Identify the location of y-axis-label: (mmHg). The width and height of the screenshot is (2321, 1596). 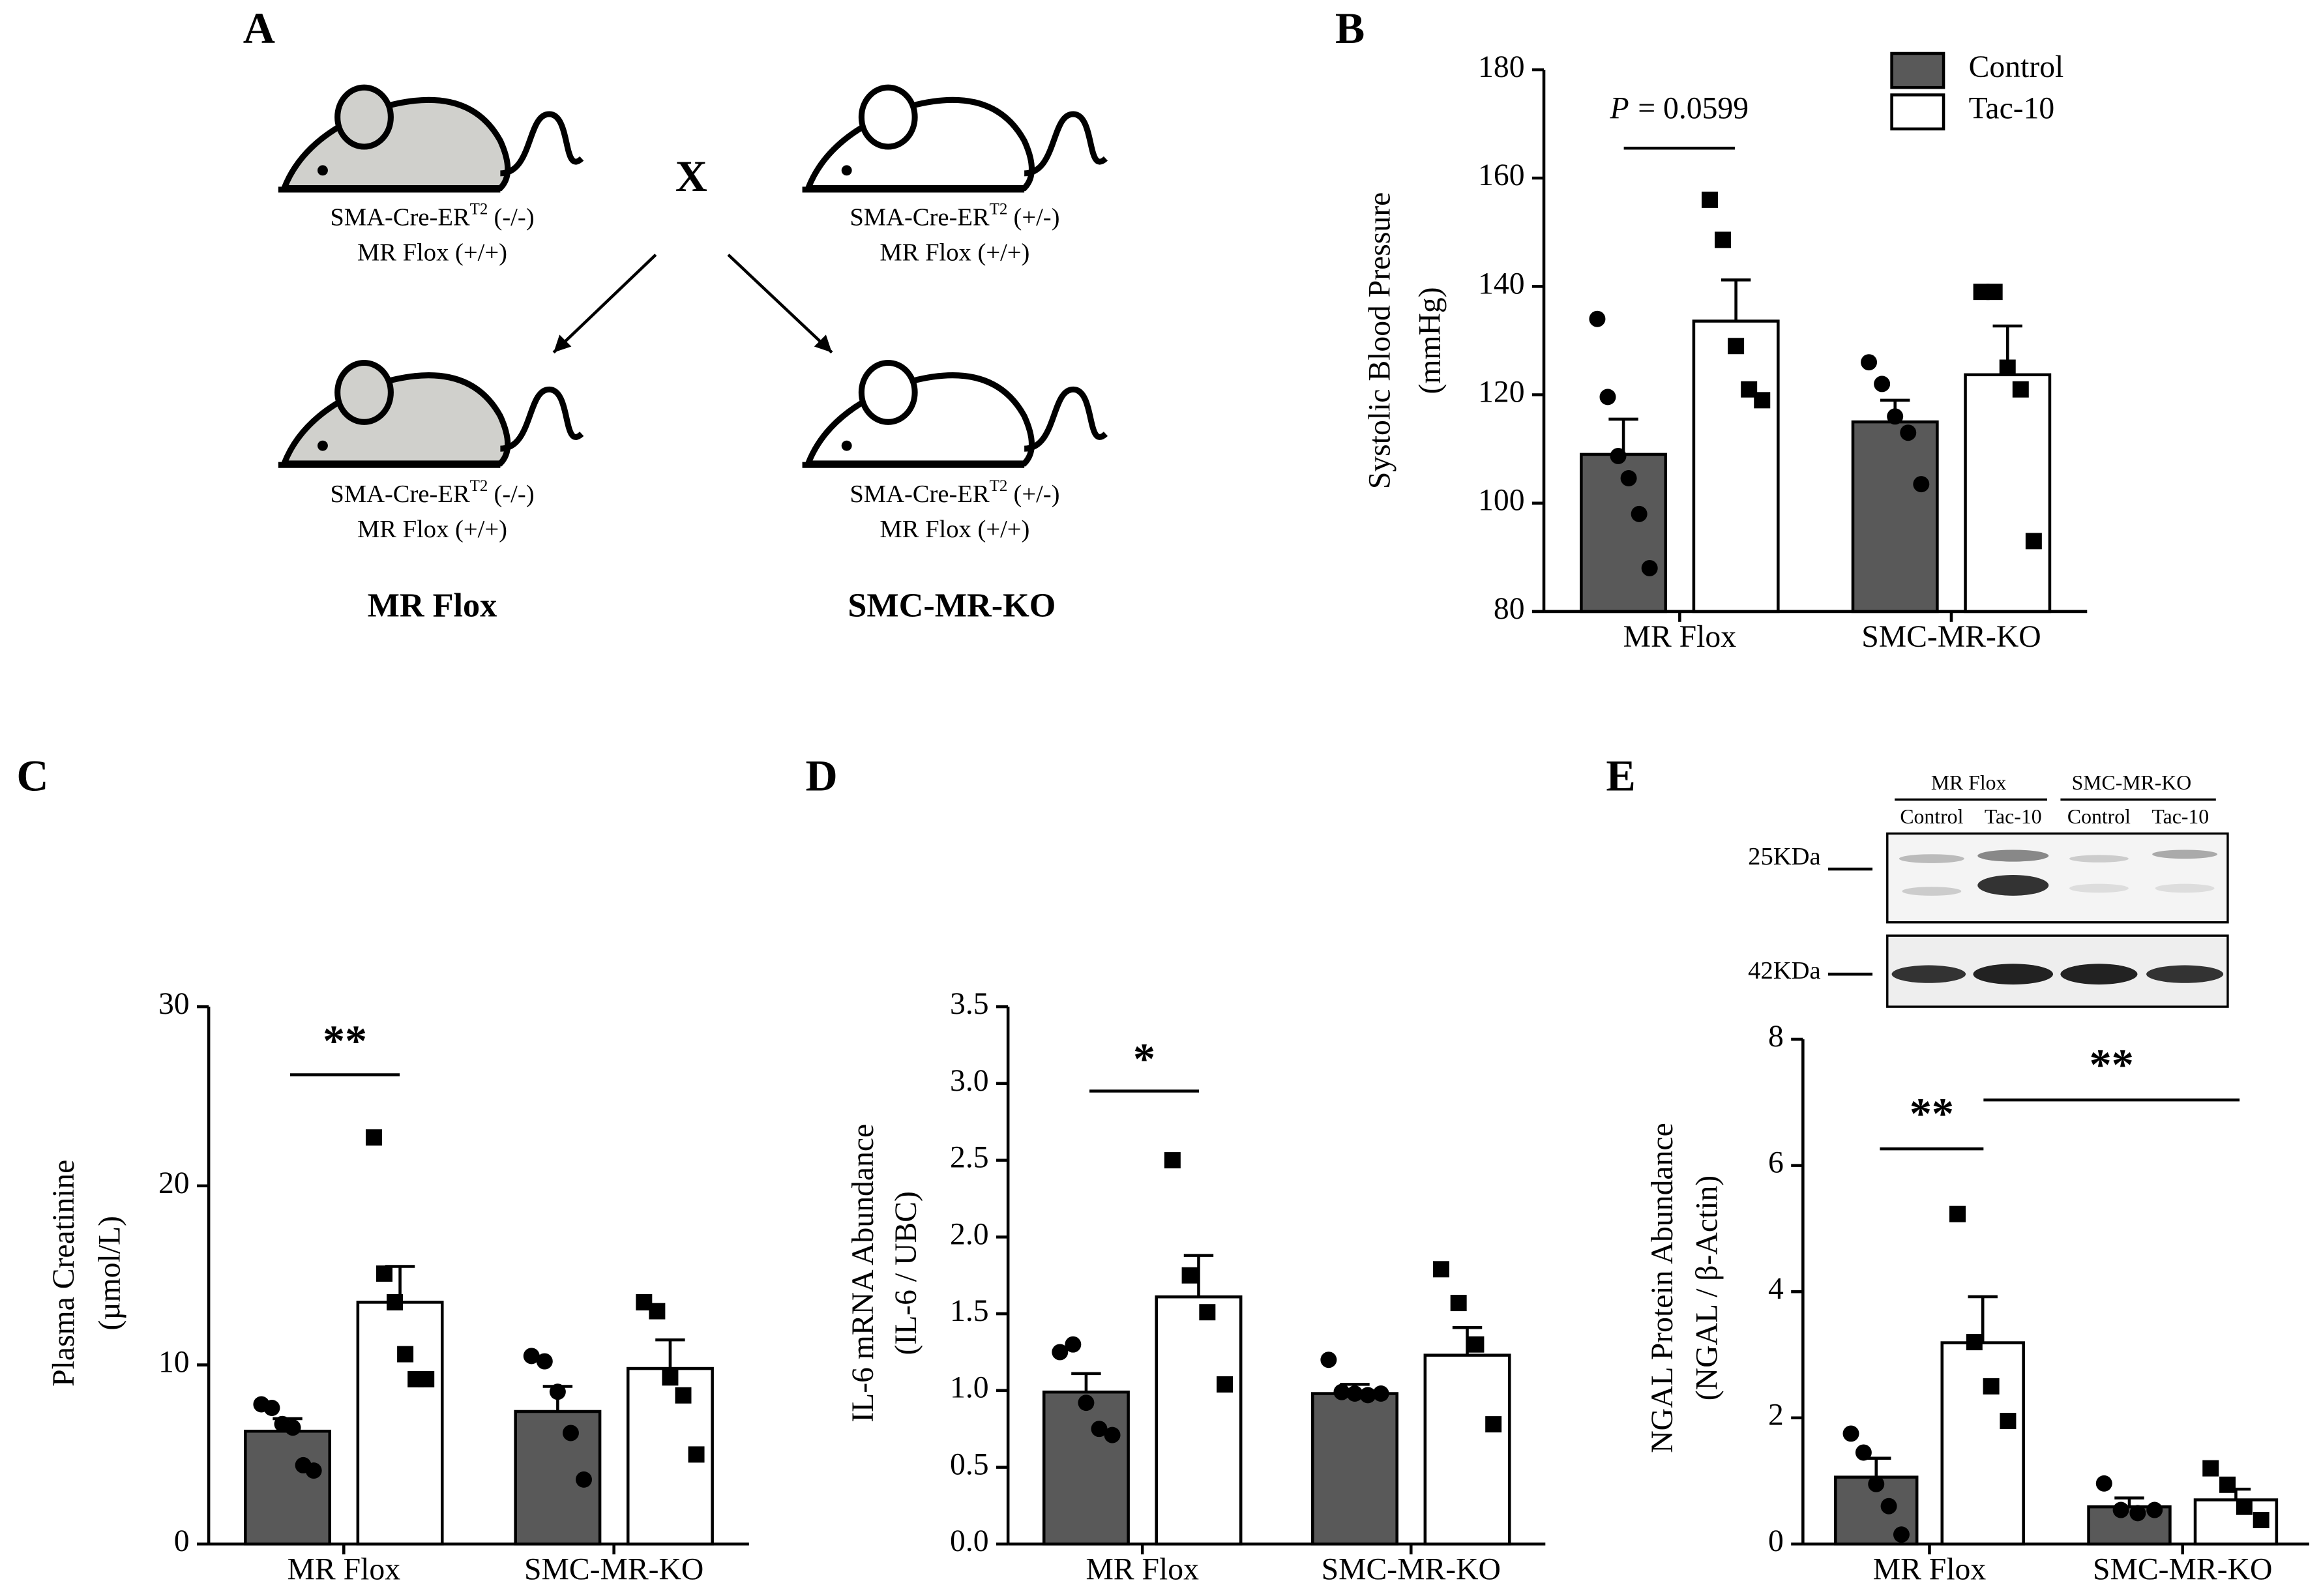
(1430, 340).